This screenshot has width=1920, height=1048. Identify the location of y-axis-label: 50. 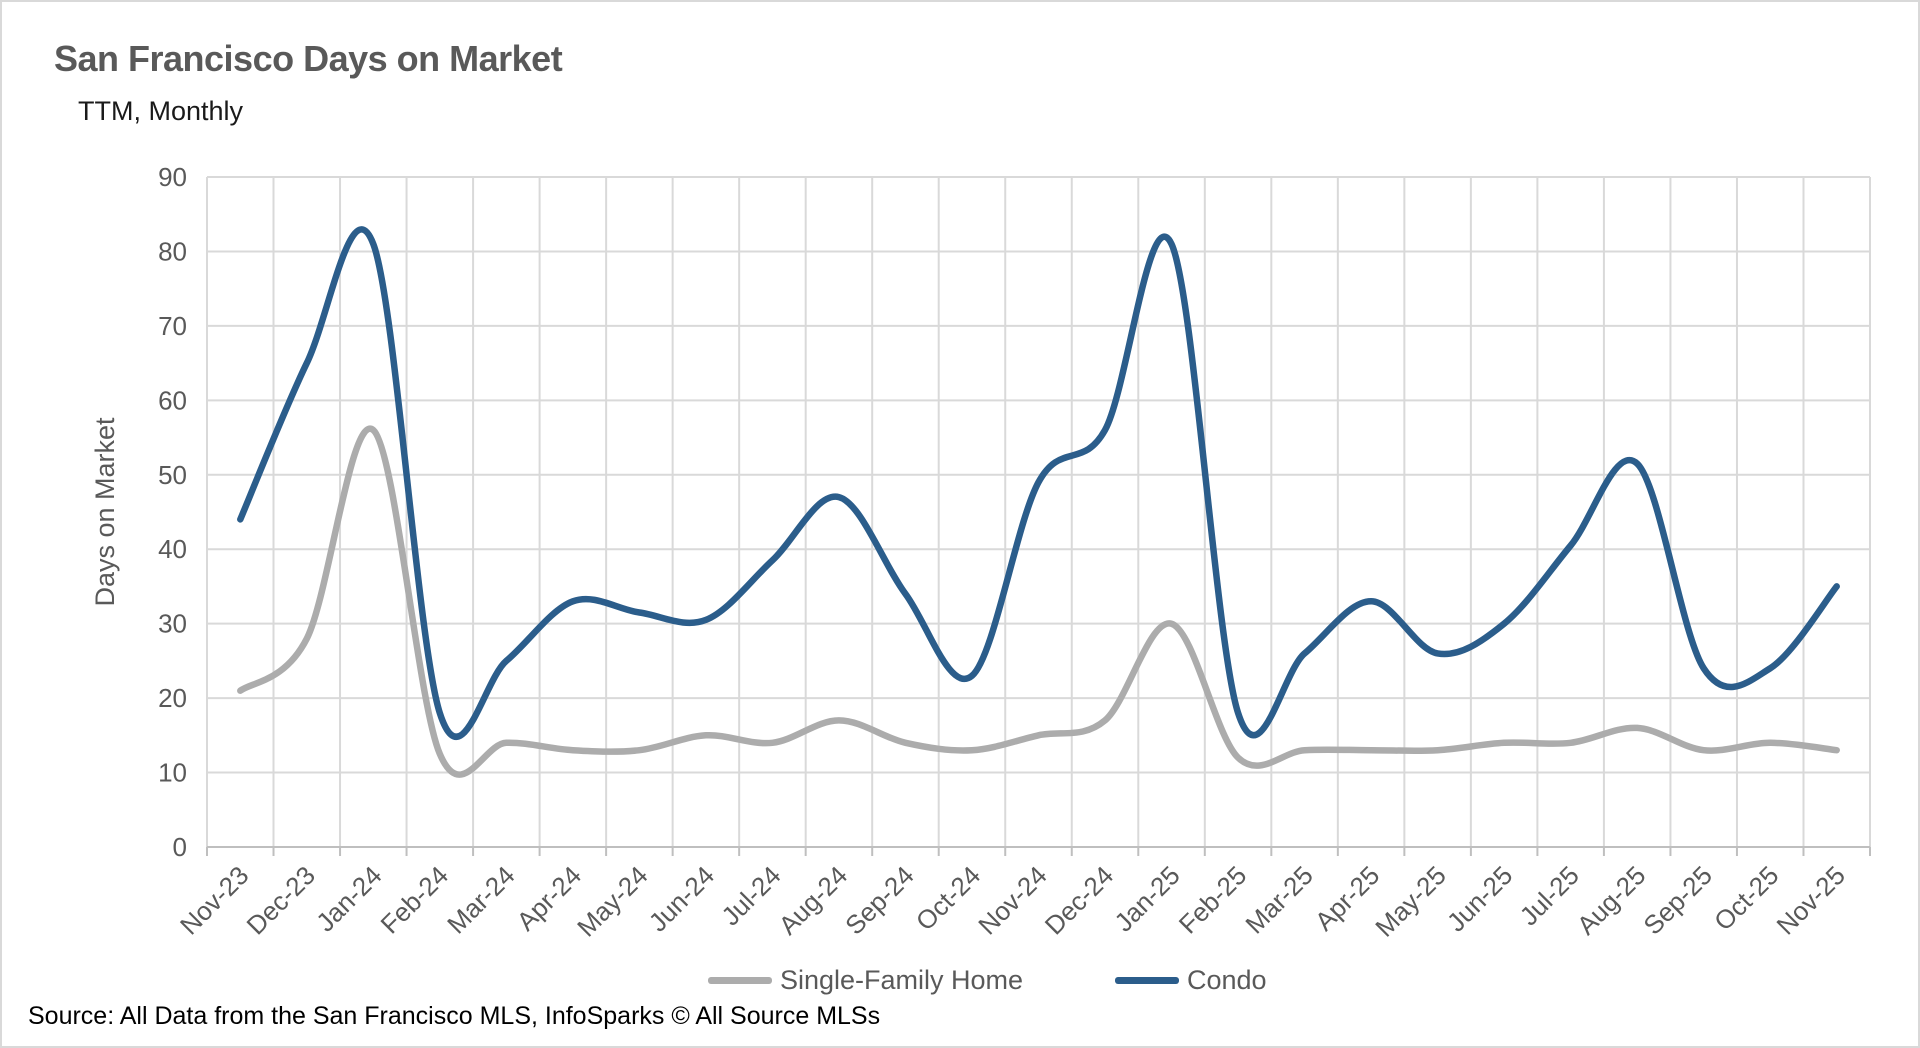
(172, 475).